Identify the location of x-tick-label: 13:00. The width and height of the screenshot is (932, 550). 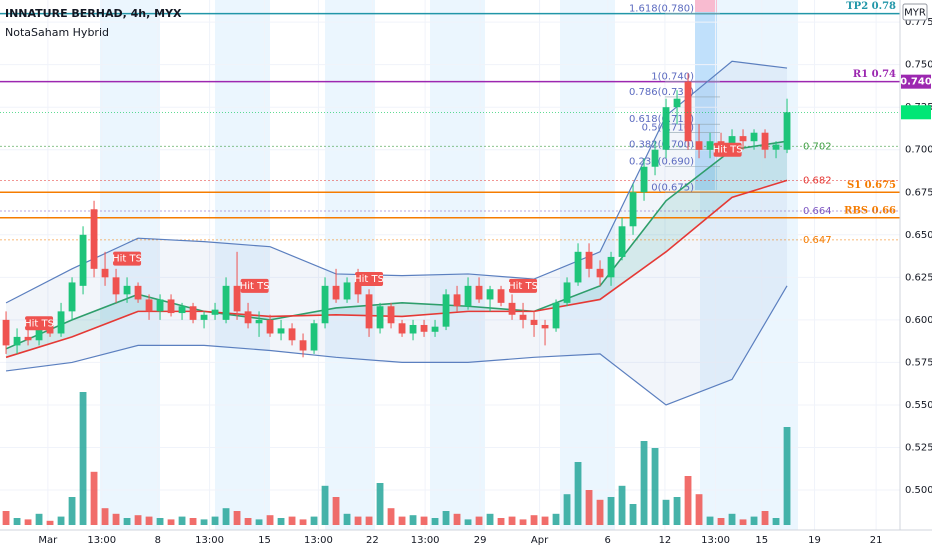
(425, 540).